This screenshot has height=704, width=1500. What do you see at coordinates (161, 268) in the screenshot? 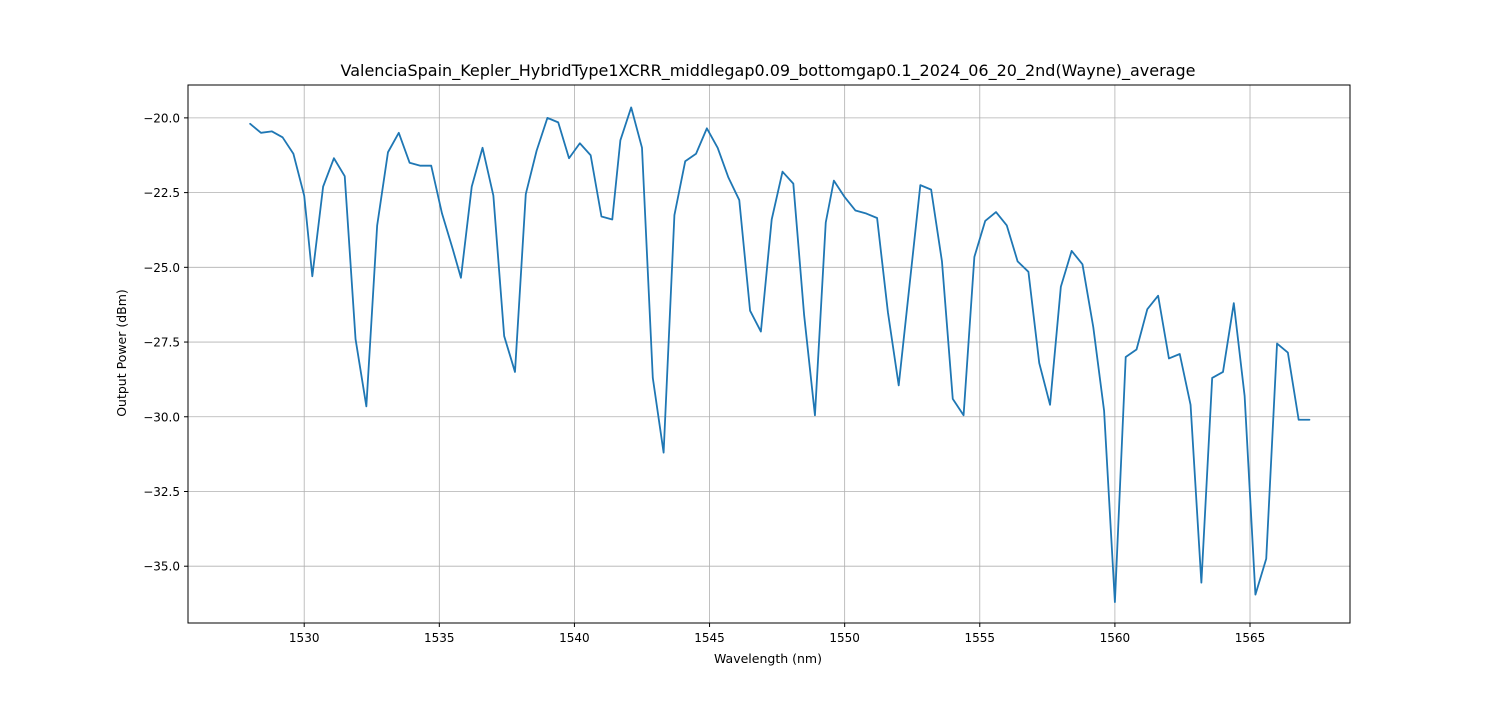
I see `y-tick-label: −25.0` at bounding box center [161, 268].